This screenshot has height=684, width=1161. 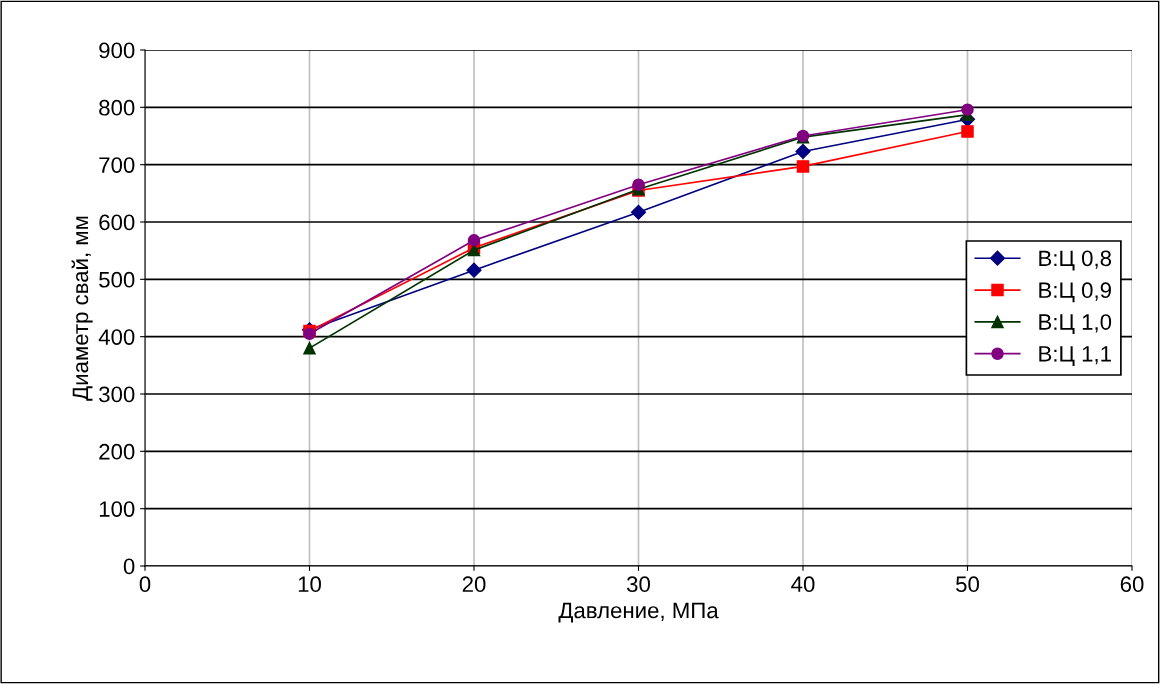 I want to click on x-axis-title: Давление, МПа, so click(x=638, y=612).